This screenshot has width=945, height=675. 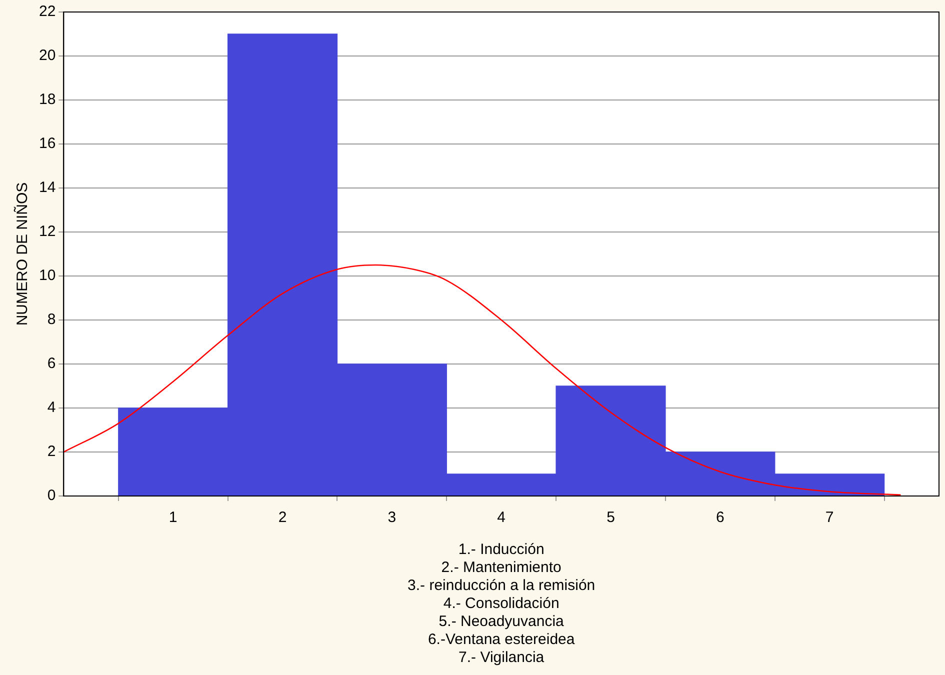 I want to click on x-tick-label: 2, so click(x=282, y=517).